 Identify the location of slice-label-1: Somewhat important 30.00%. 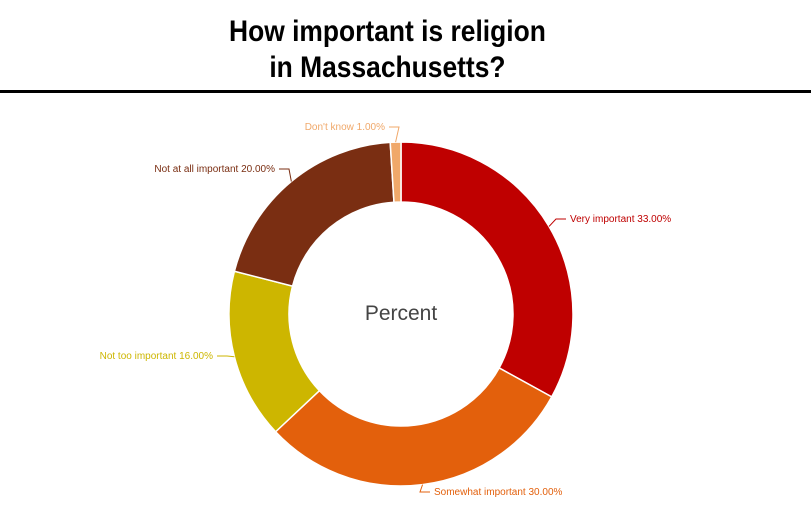
(498, 492).